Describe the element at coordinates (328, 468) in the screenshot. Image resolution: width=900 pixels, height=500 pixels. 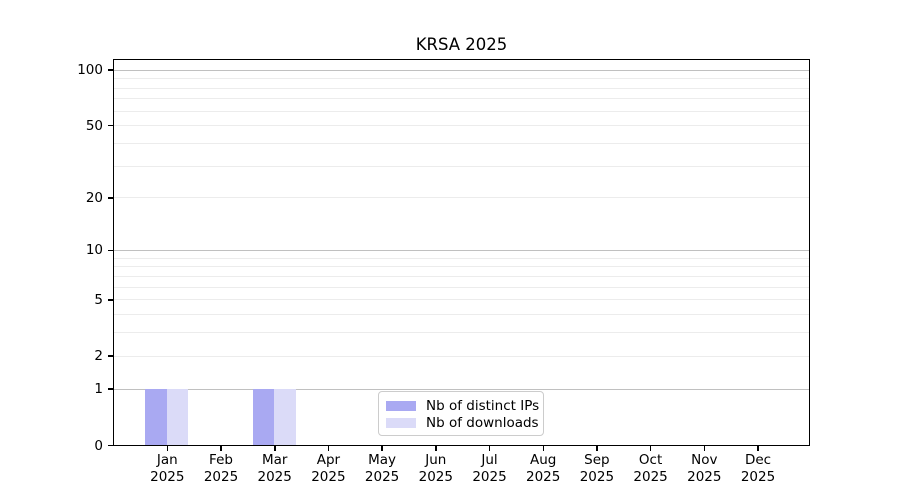
I see `x-axis-tick-label: Apr 2025` at that location.